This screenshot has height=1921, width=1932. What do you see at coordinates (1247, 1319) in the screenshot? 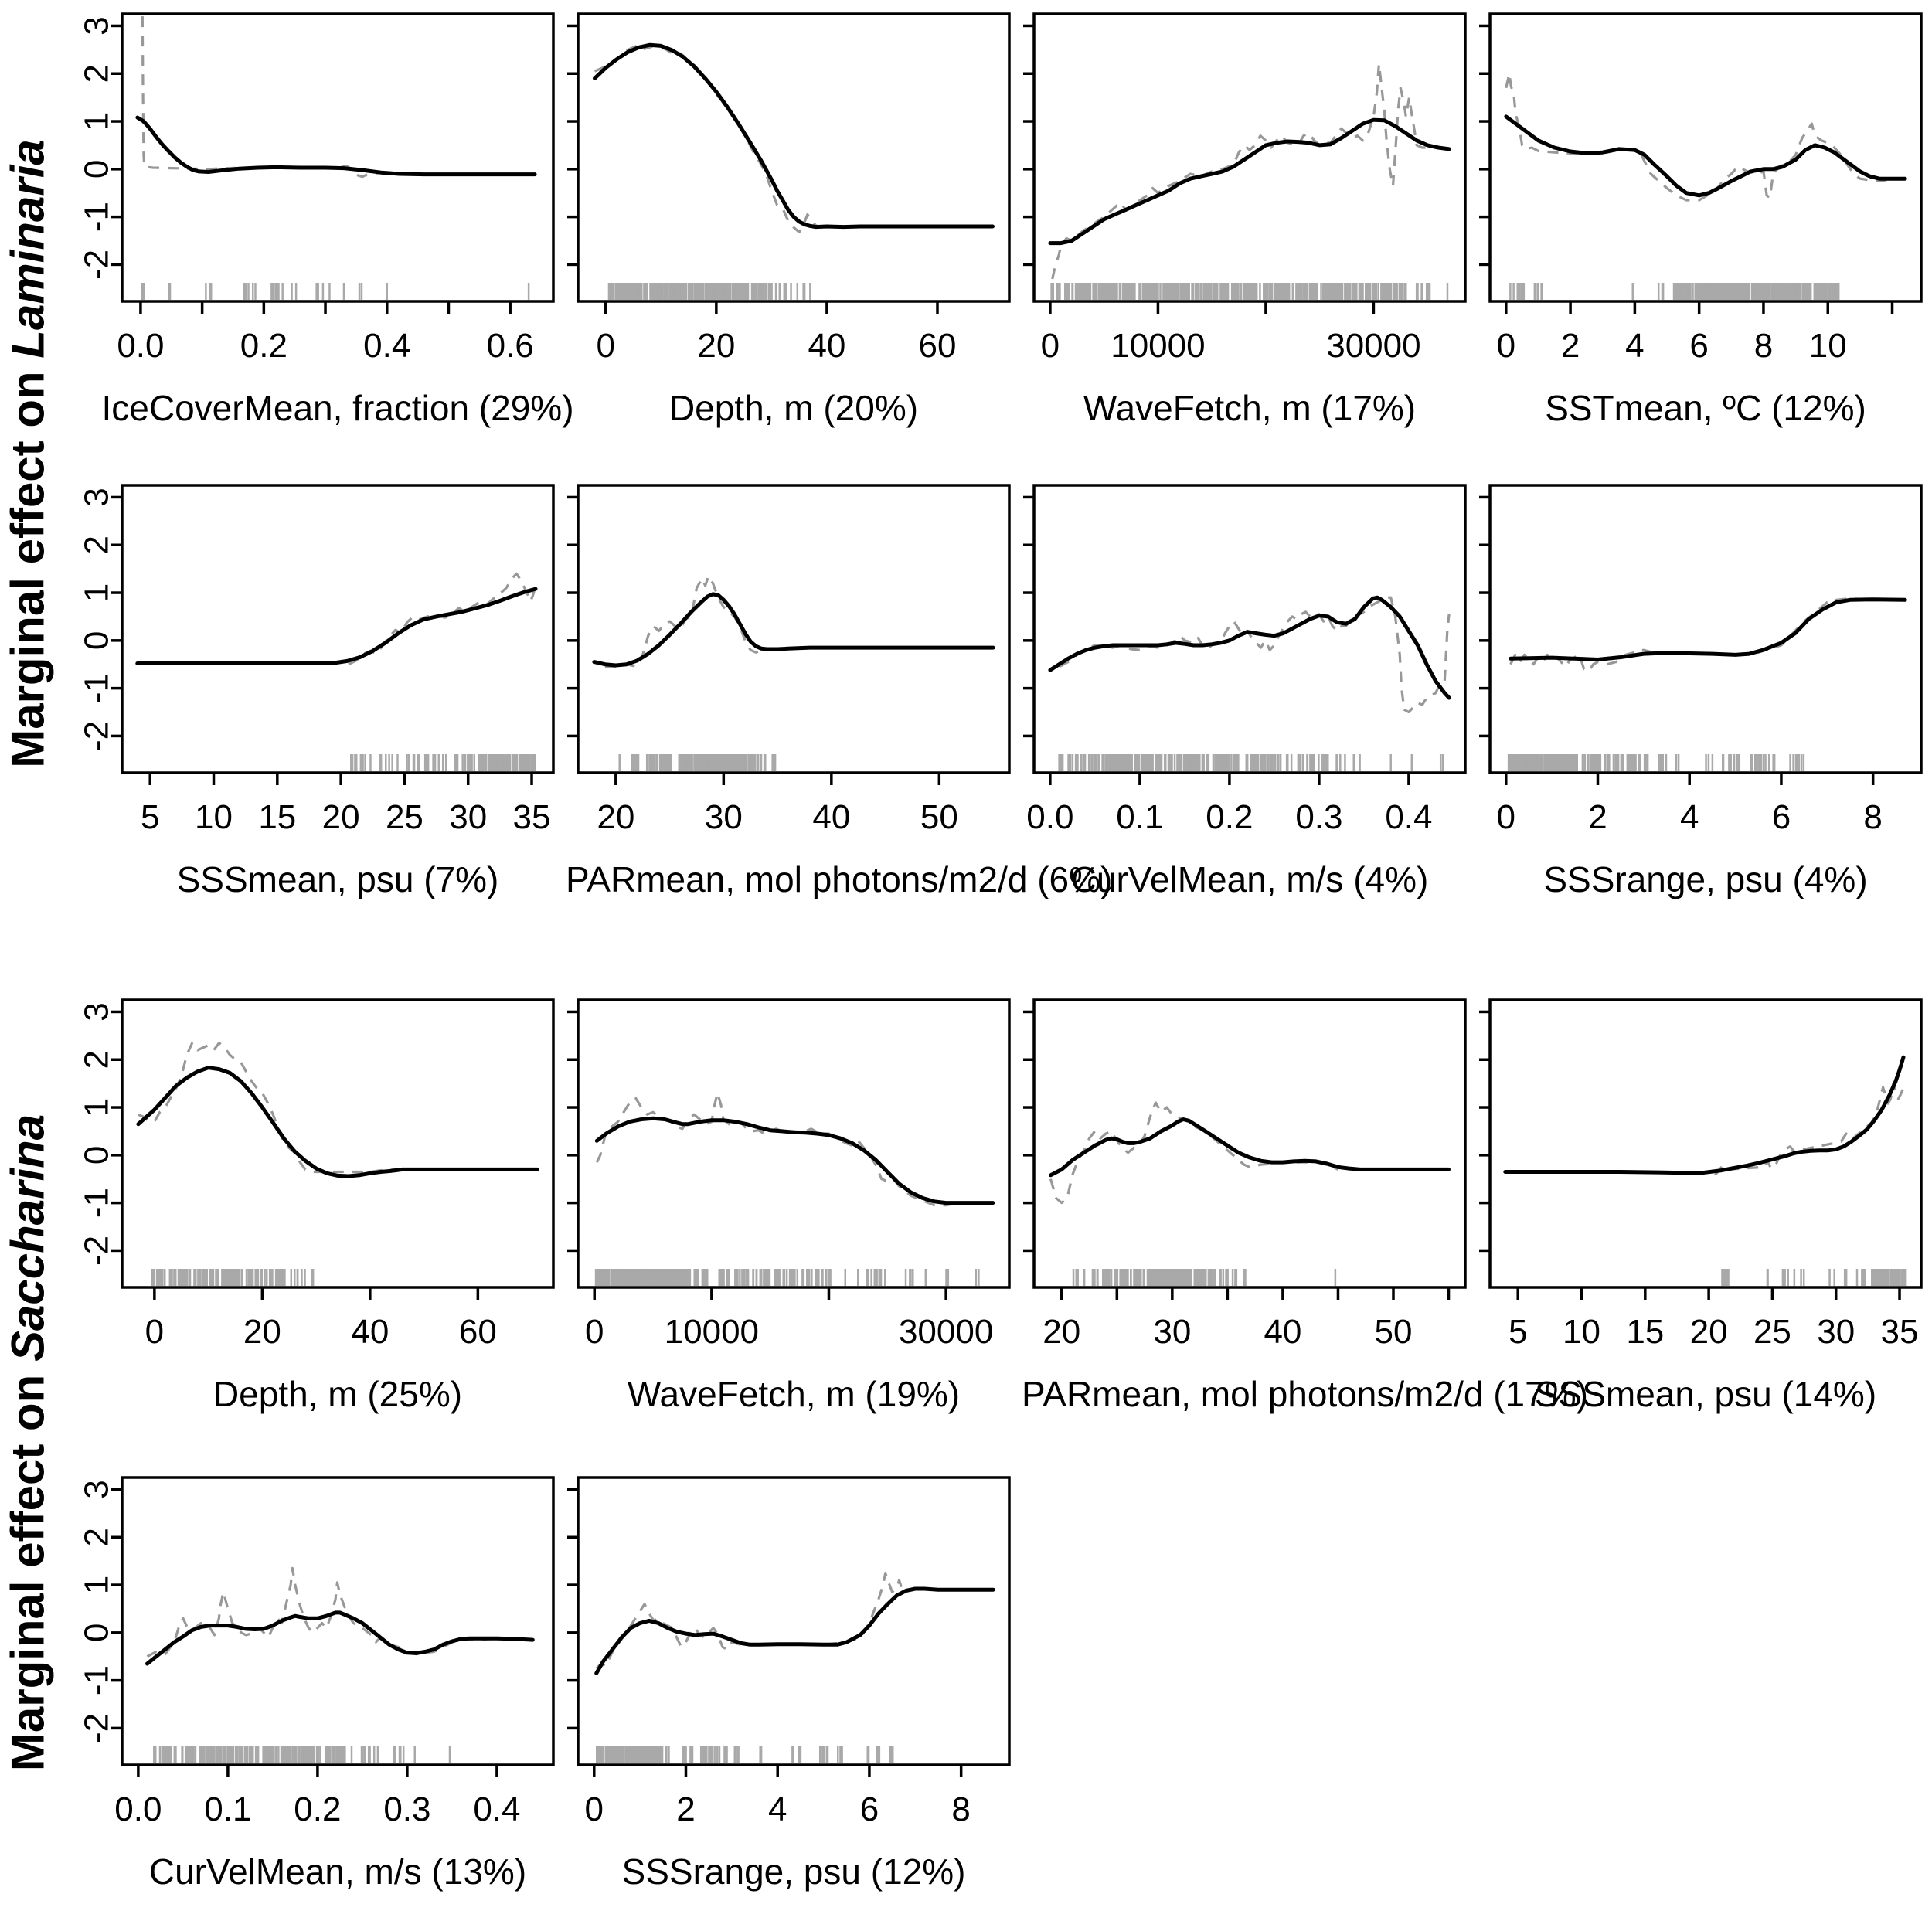
I see `x-axis-ticks: 20 30 40 50` at bounding box center [1247, 1319].